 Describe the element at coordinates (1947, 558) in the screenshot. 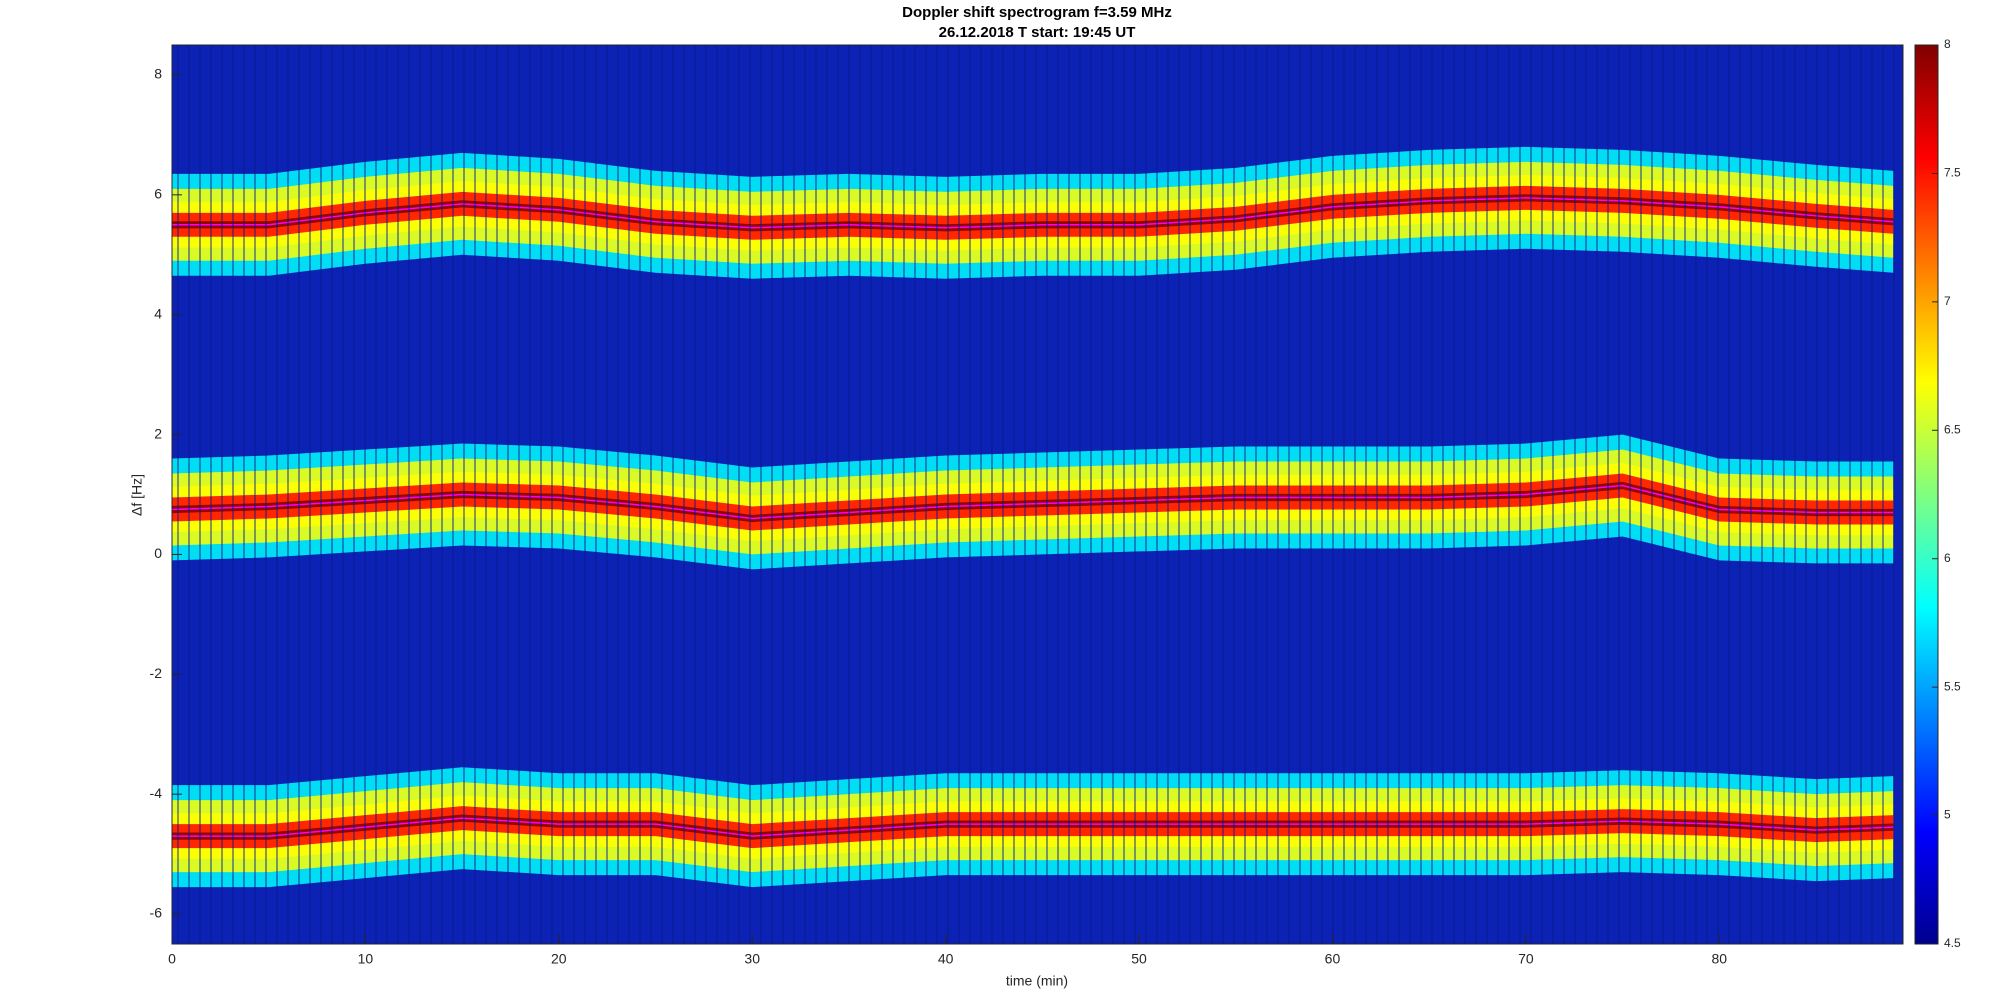

I see `colorbar-tick-label: 6` at that location.